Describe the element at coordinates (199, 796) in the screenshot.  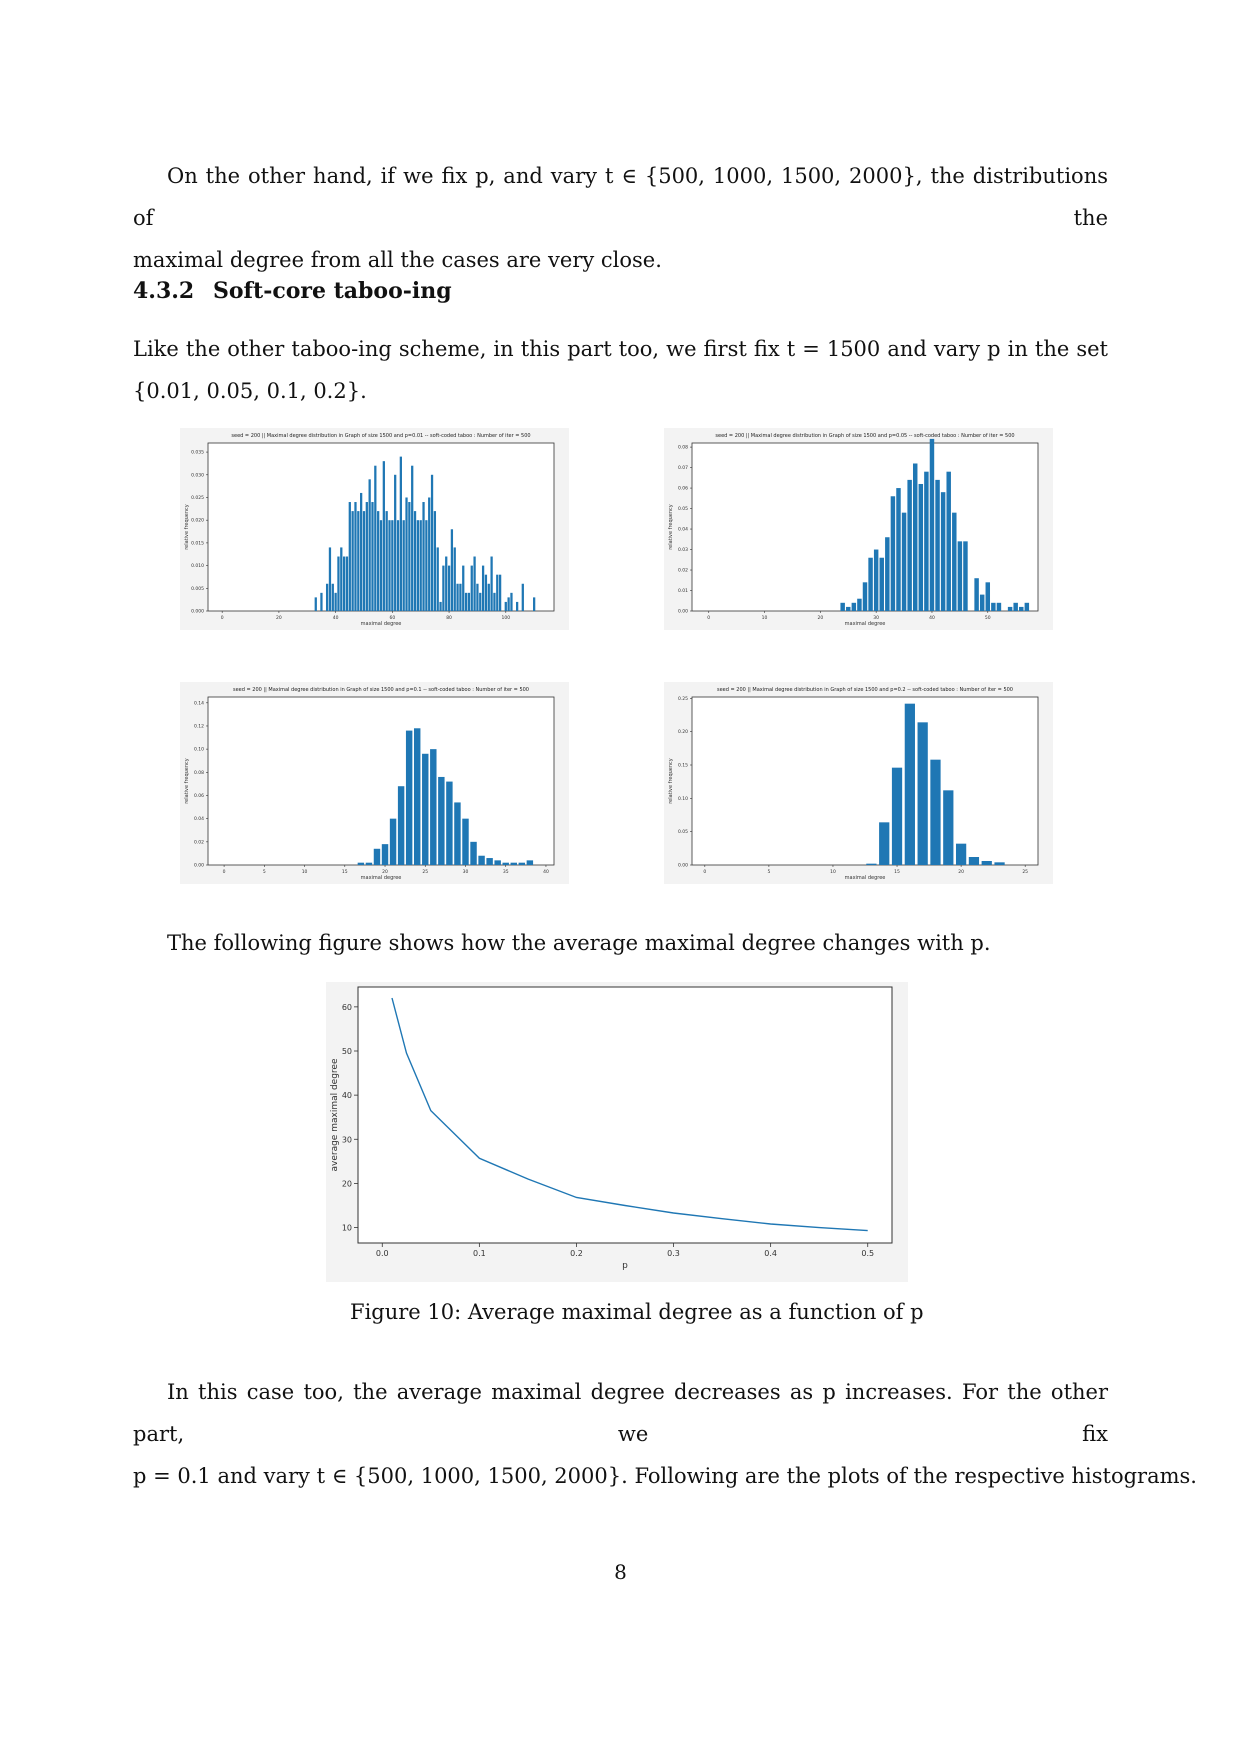
I see `y-tick-label: 0.06` at that location.